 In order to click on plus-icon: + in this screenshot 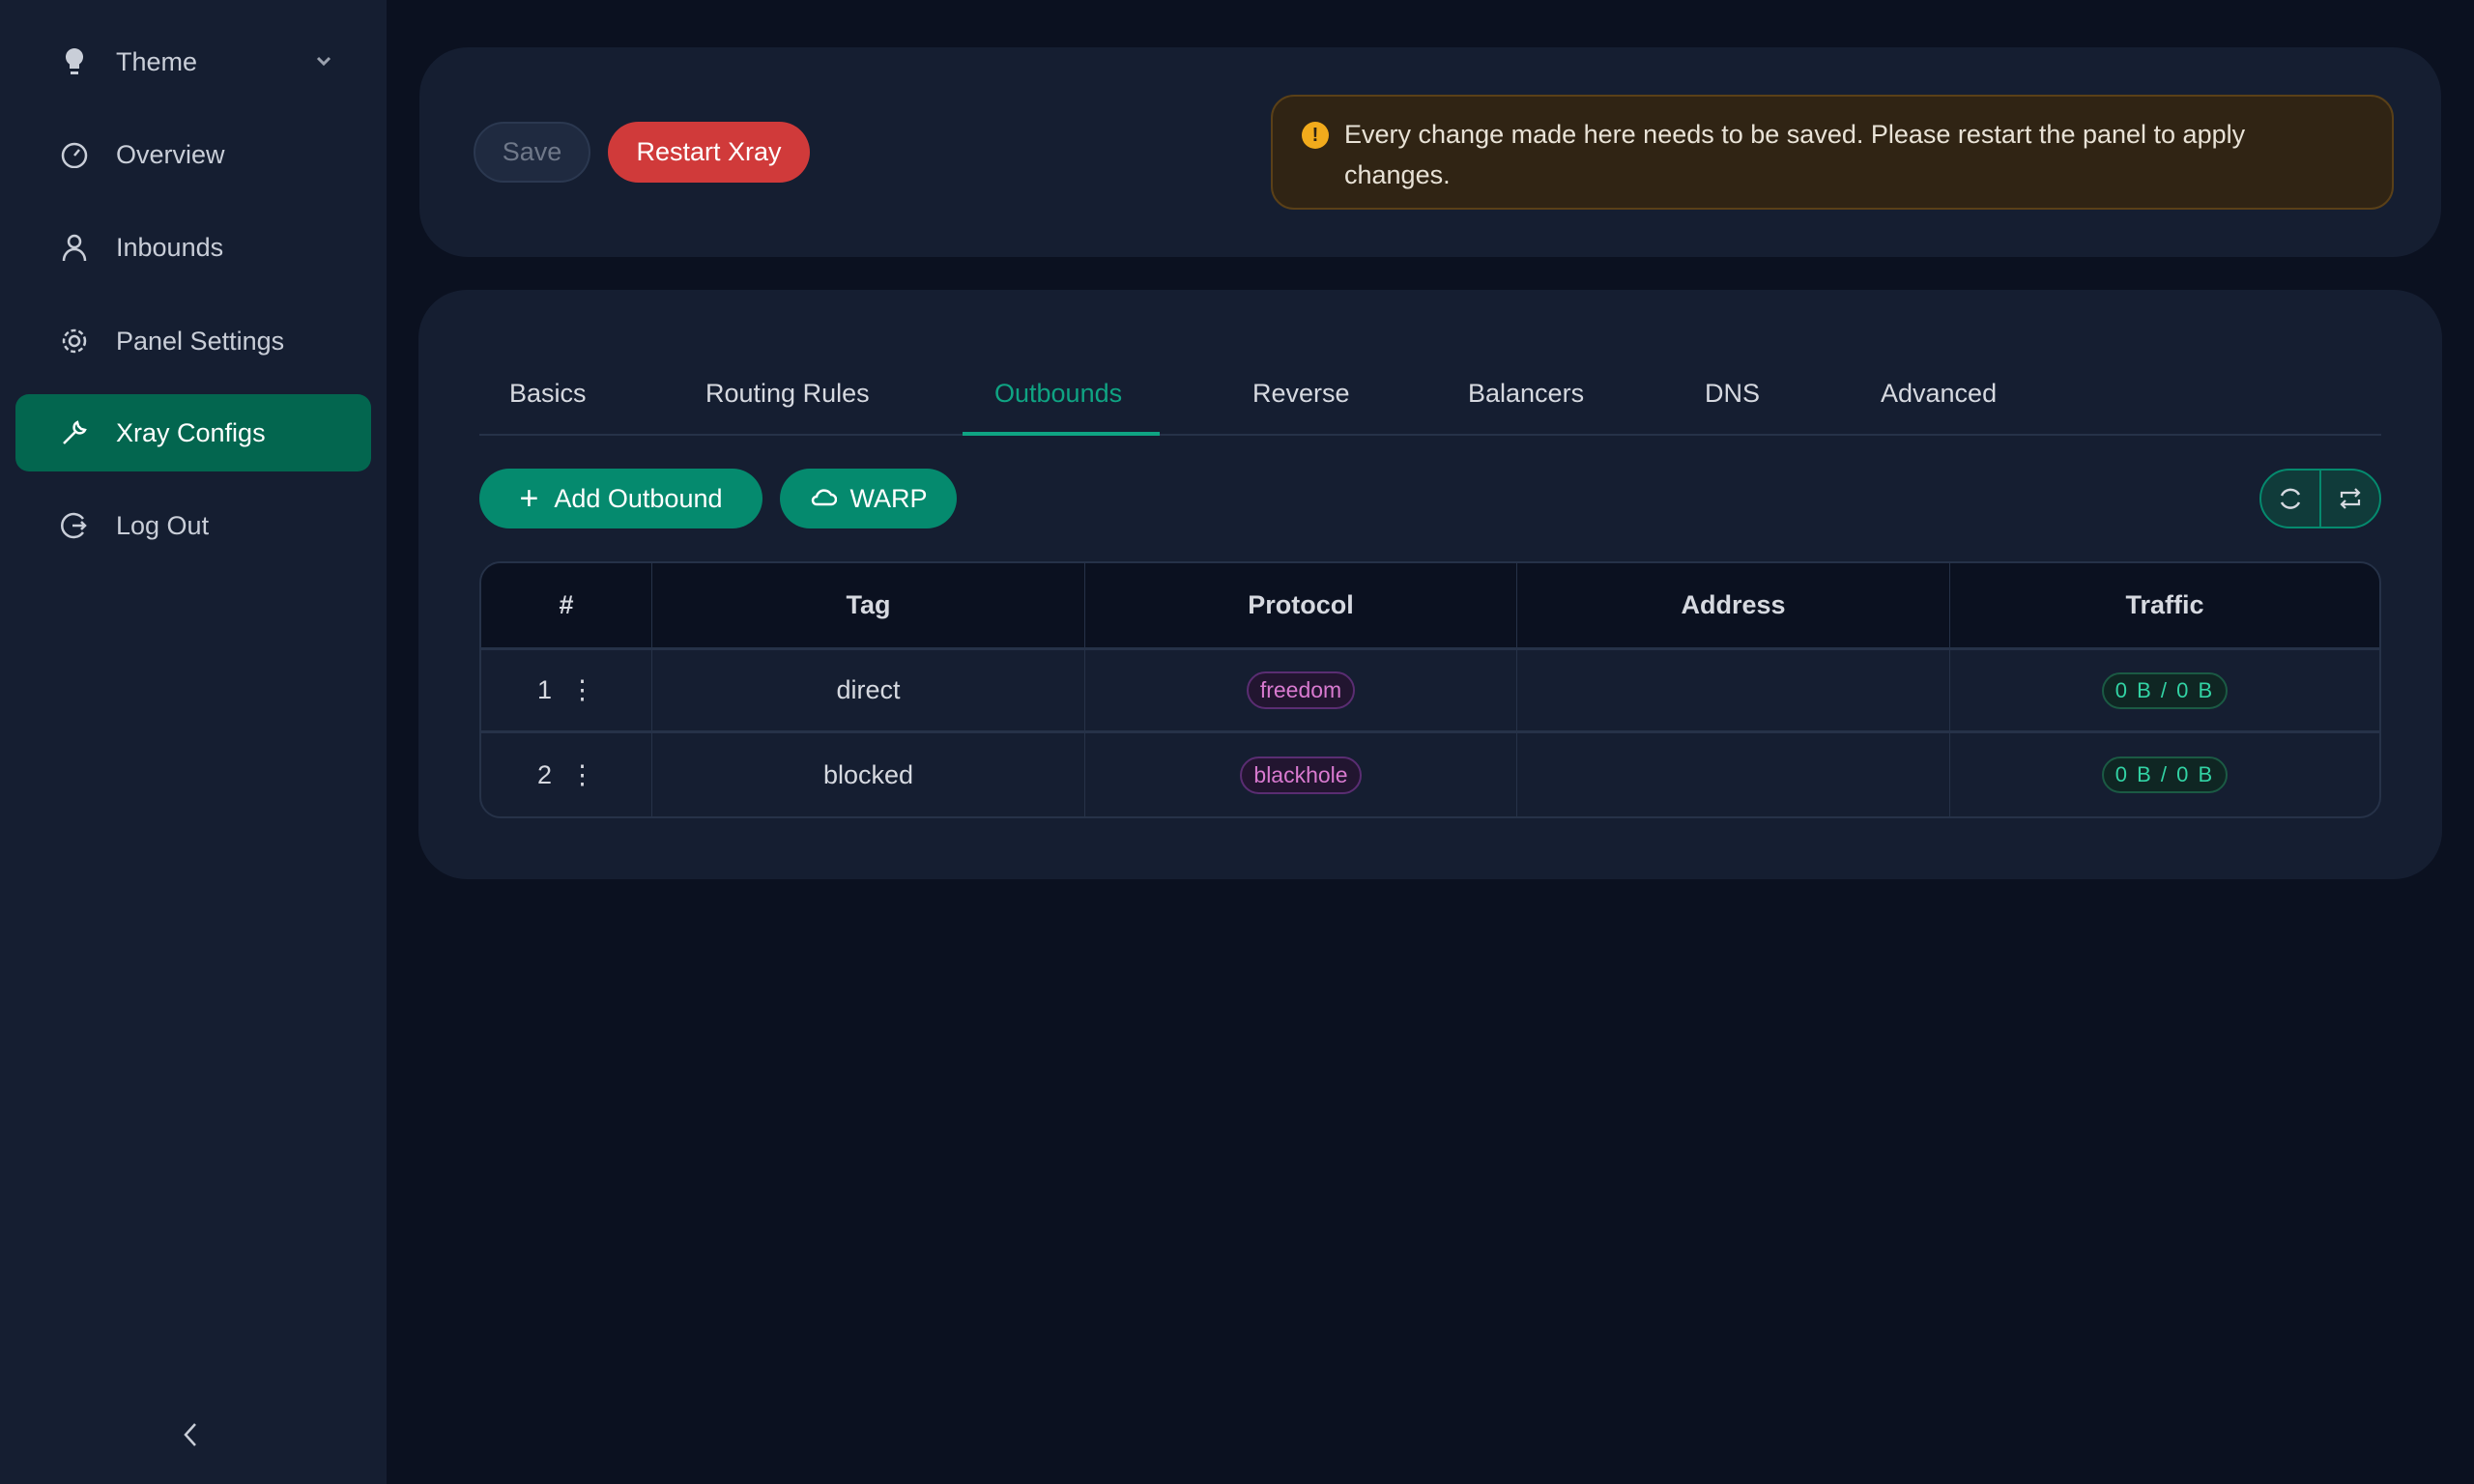, I will do `click(529, 498)`.